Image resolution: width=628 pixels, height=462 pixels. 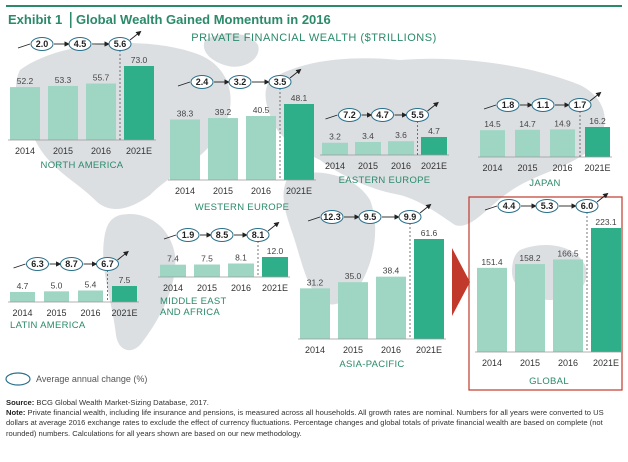 I want to click on bar-value-label: 8.1, so click(x=241, y=258).